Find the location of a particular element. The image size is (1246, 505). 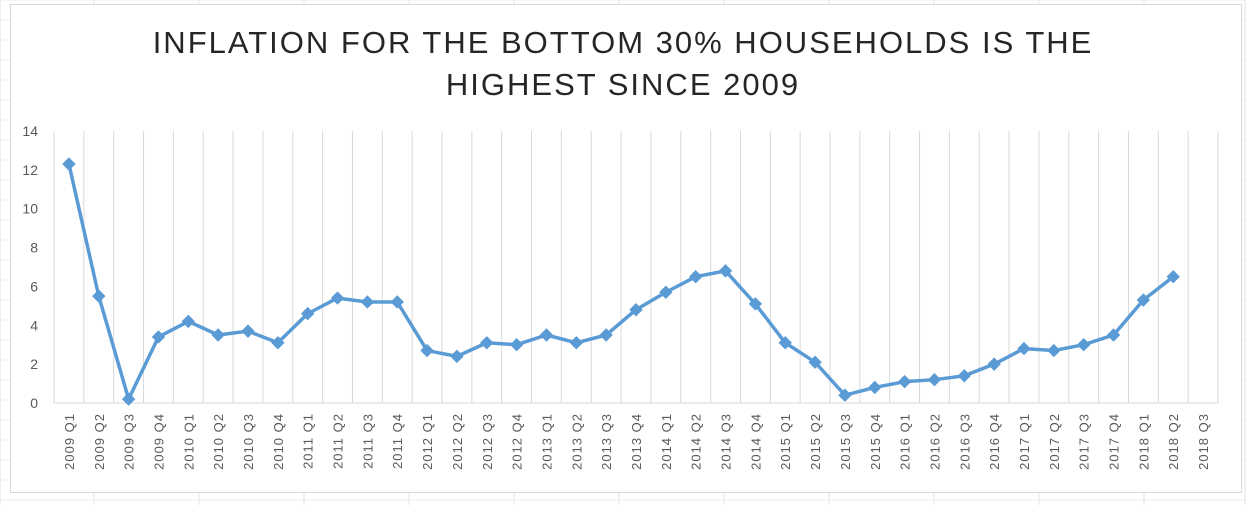

x-tick-label: 2016 Q1 is located at coordinates (905, 441).